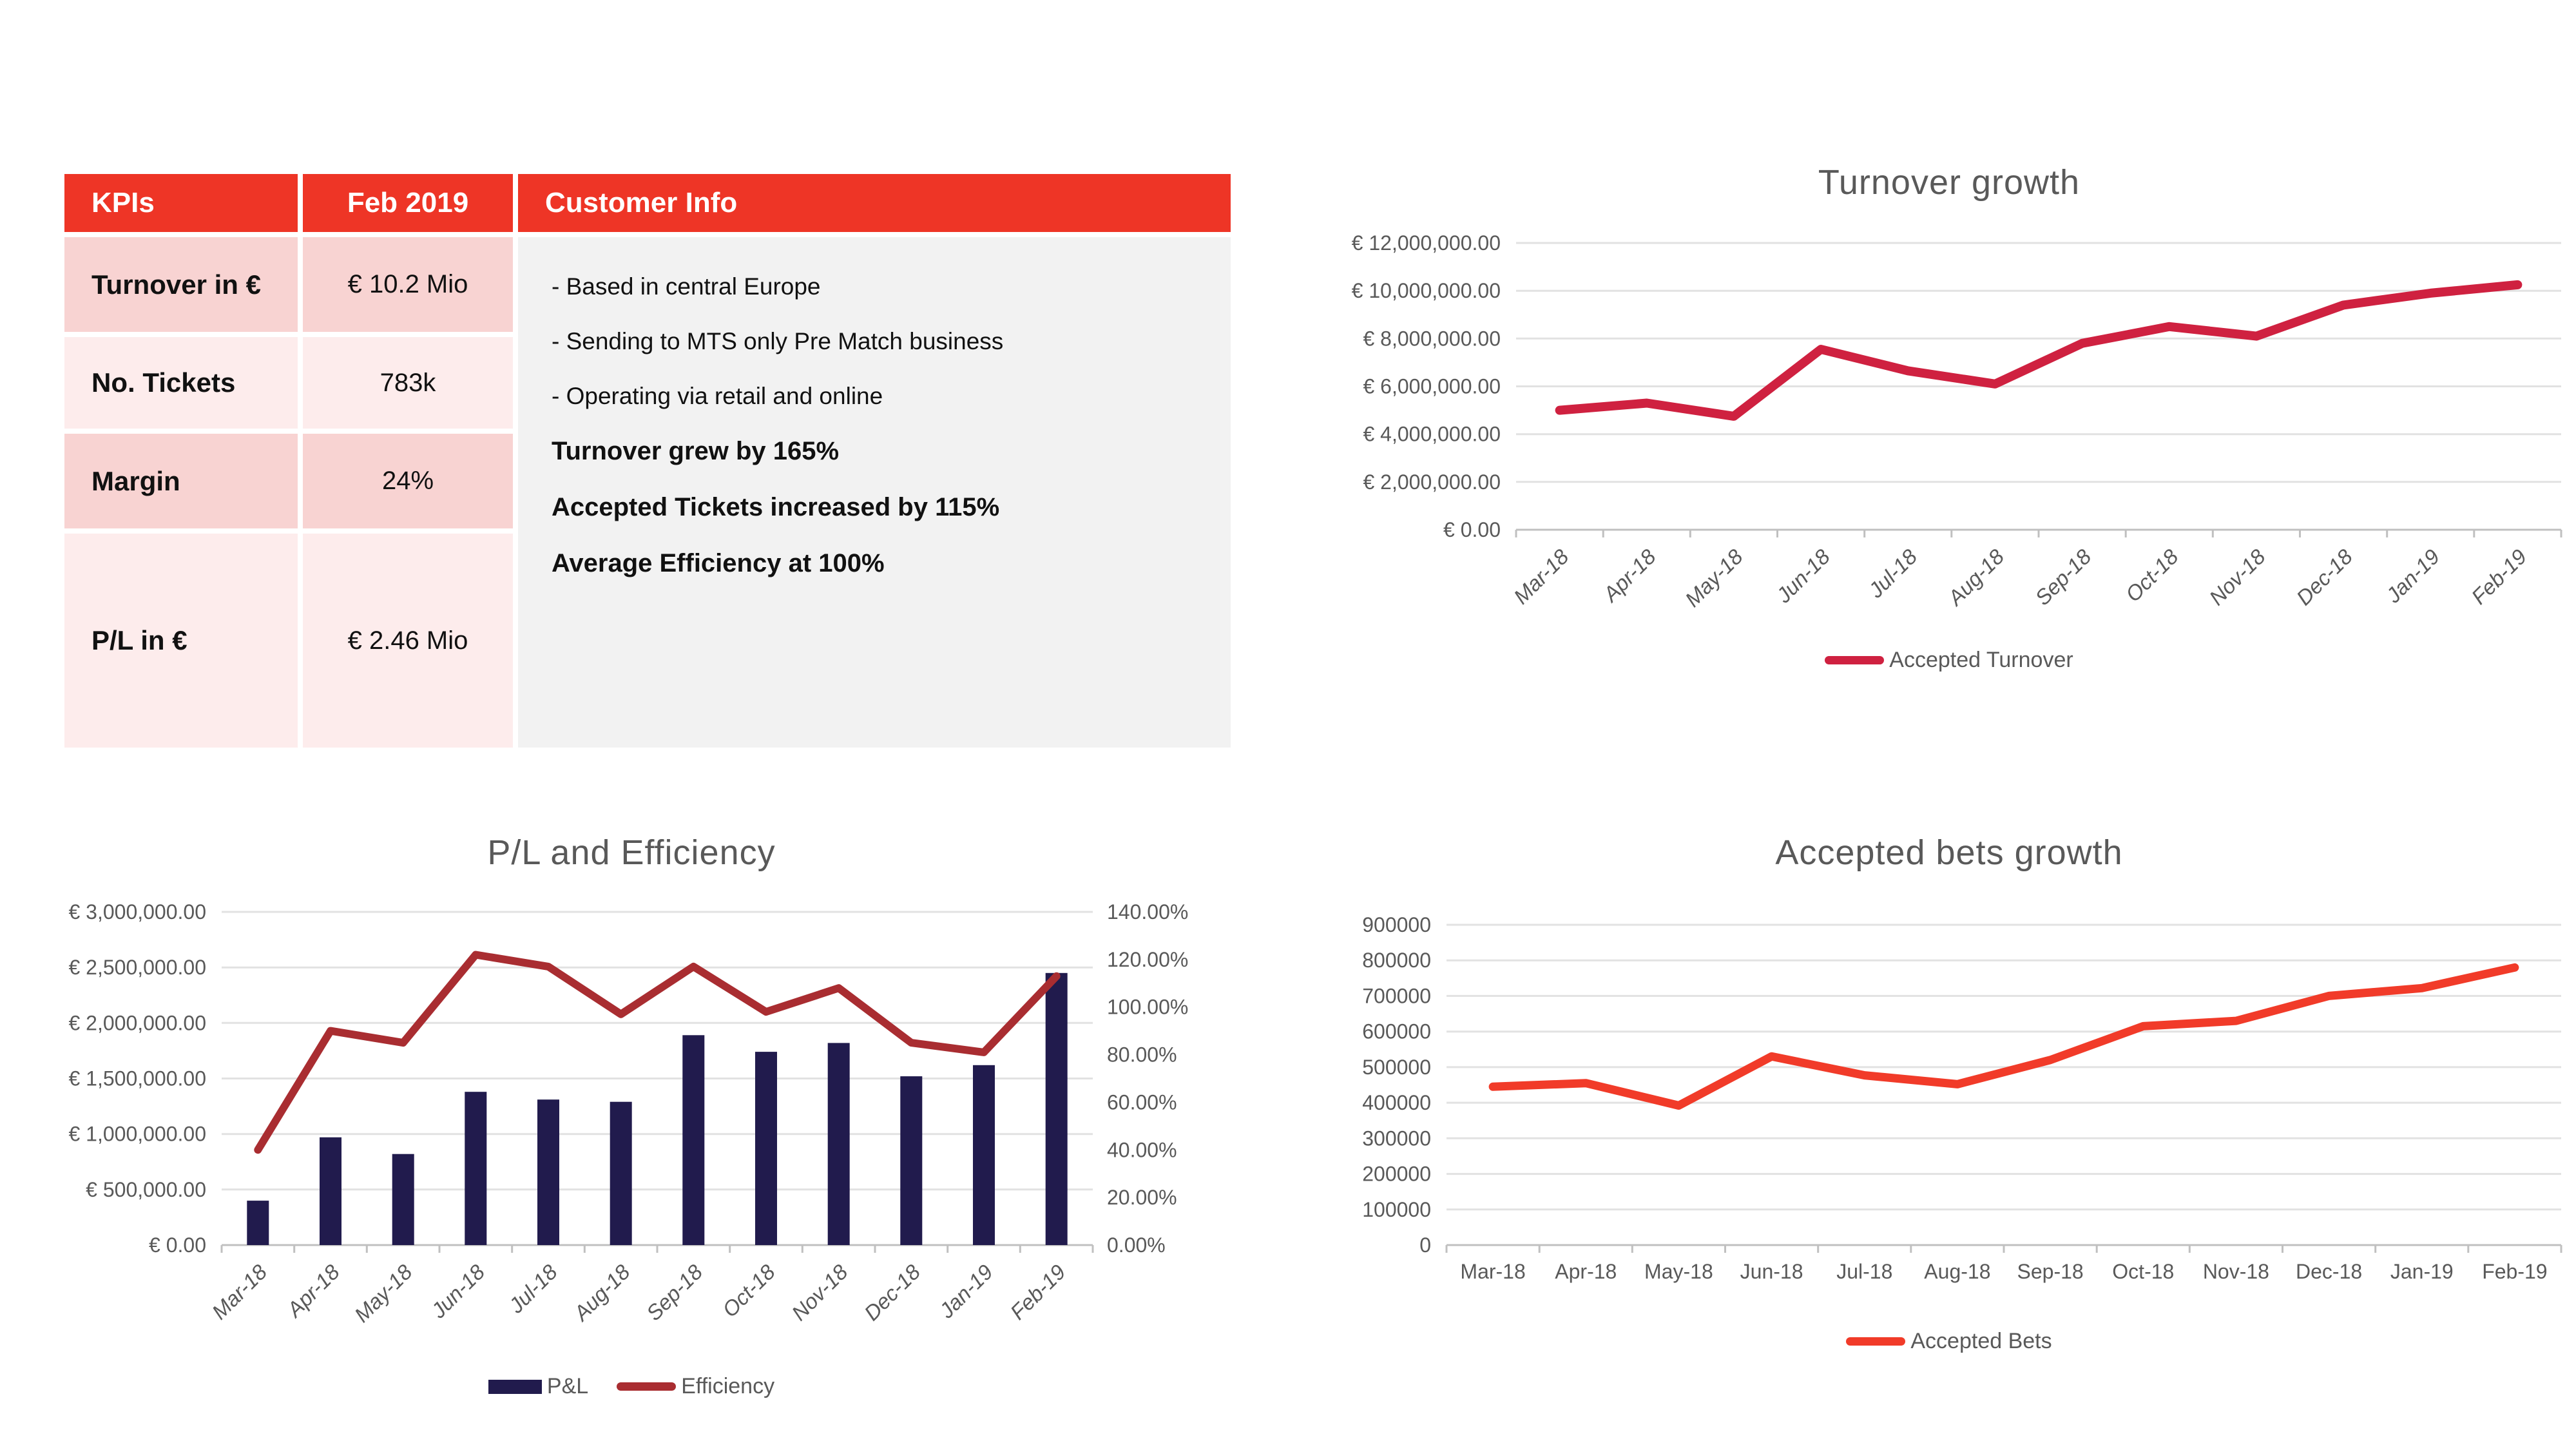 The image size is (2576, 1450). What do you see at coordinates (1142, 1197) in the screenshot?
I see `svg-text: 20.00%` at bounding box center [1142, 1197].